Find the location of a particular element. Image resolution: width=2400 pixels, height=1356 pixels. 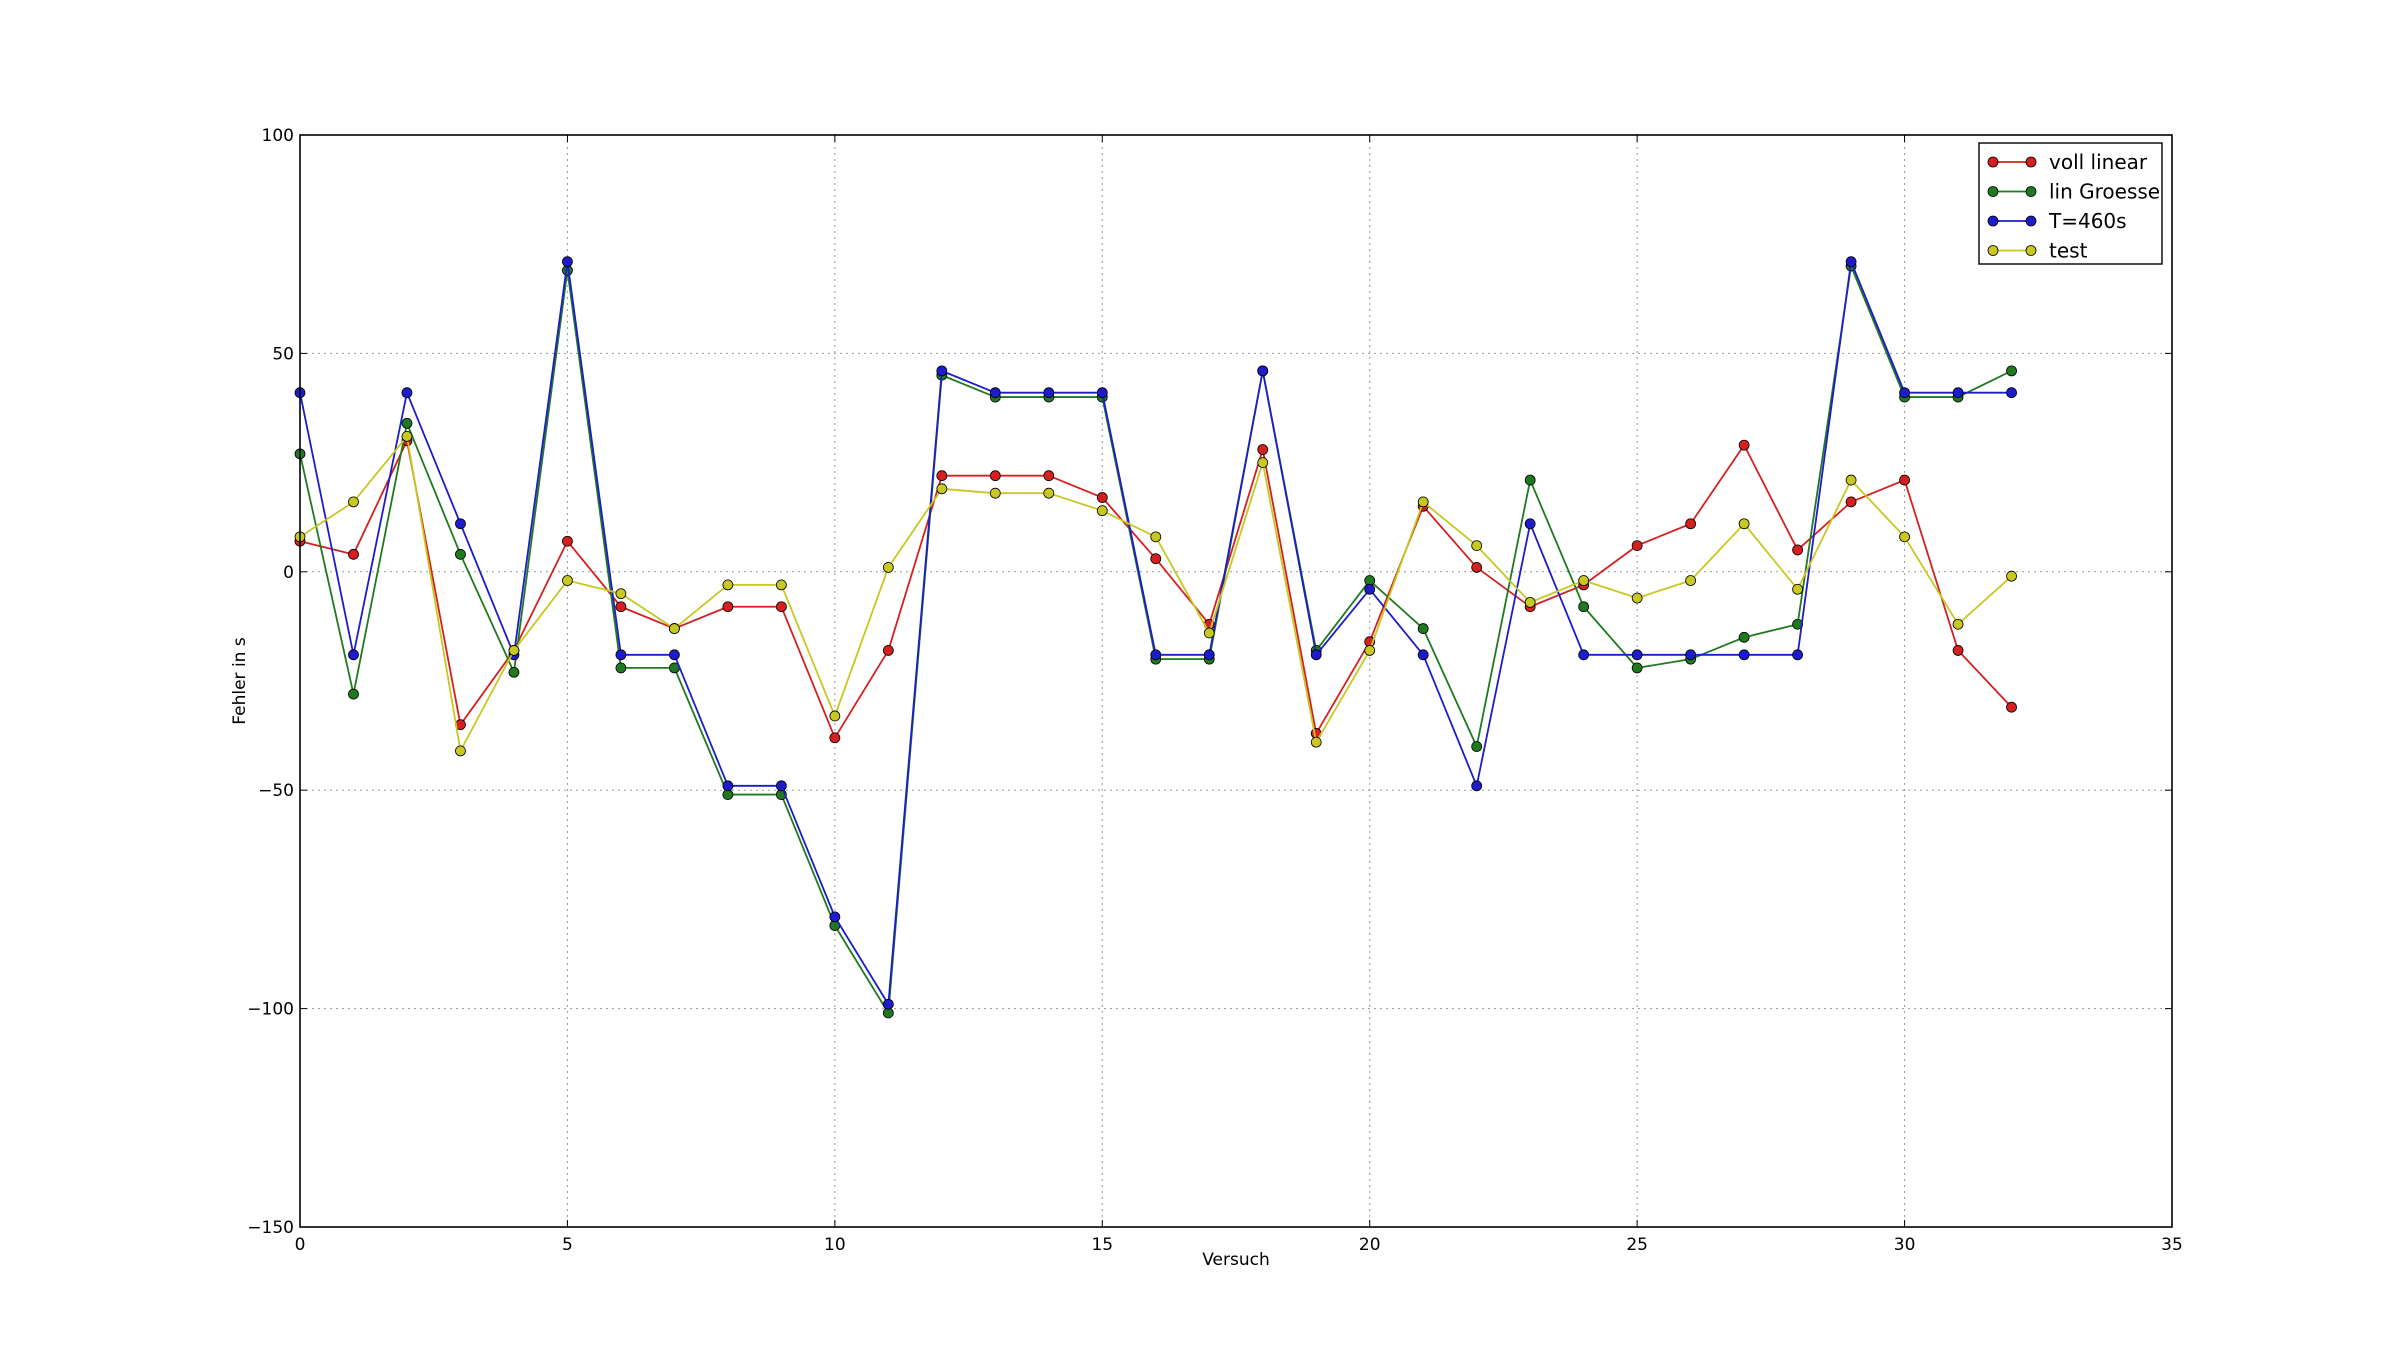

x-tick-label: 25 is located at coordinates (1637, 1245).